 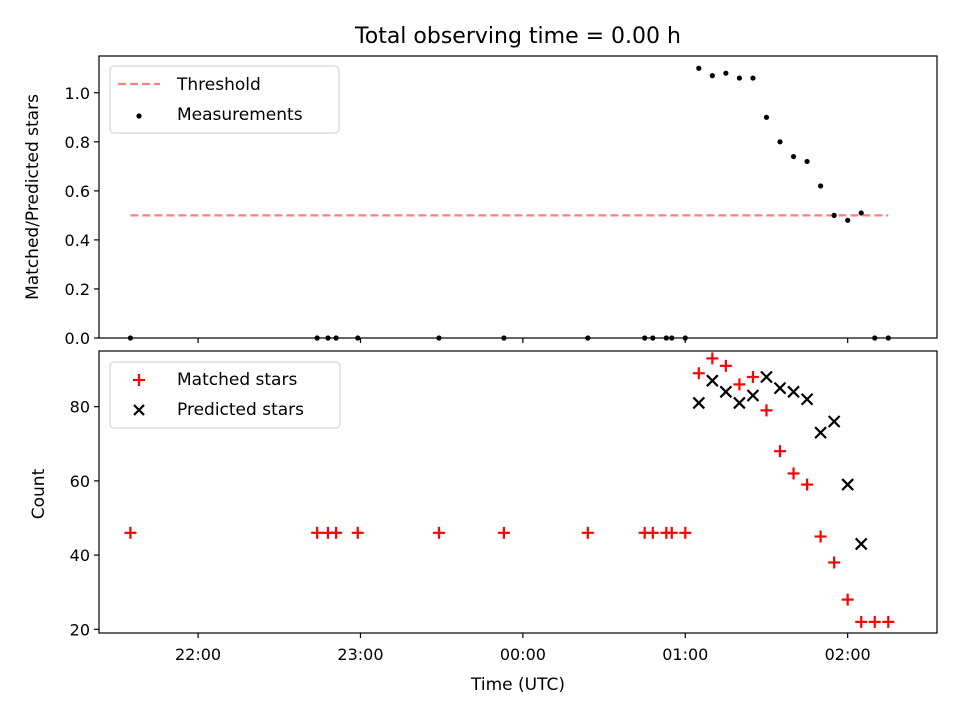 What do you see at coordinates (848, 654) in the screenshot?
I see `x-tick-label: 02:00` at bounding box center [848, 654].